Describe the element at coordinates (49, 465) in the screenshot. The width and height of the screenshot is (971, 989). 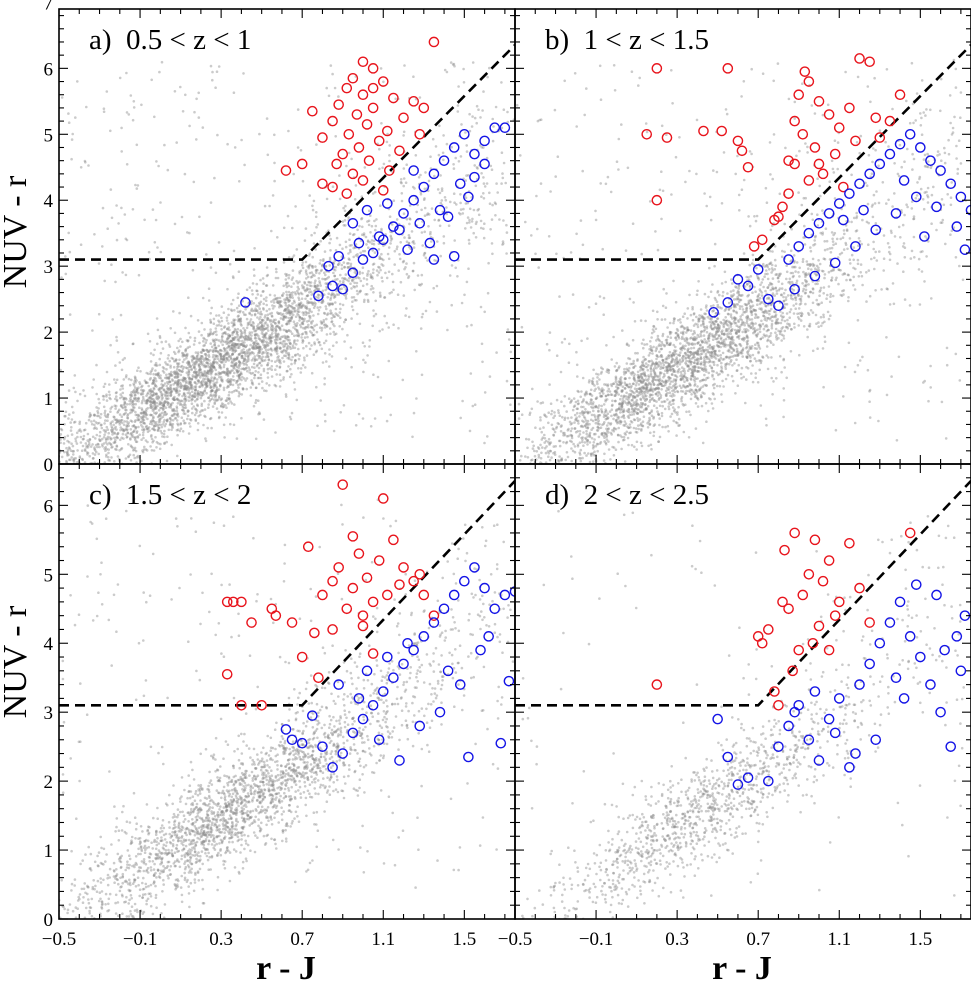
I see `y-tick-label: 0` at that location.